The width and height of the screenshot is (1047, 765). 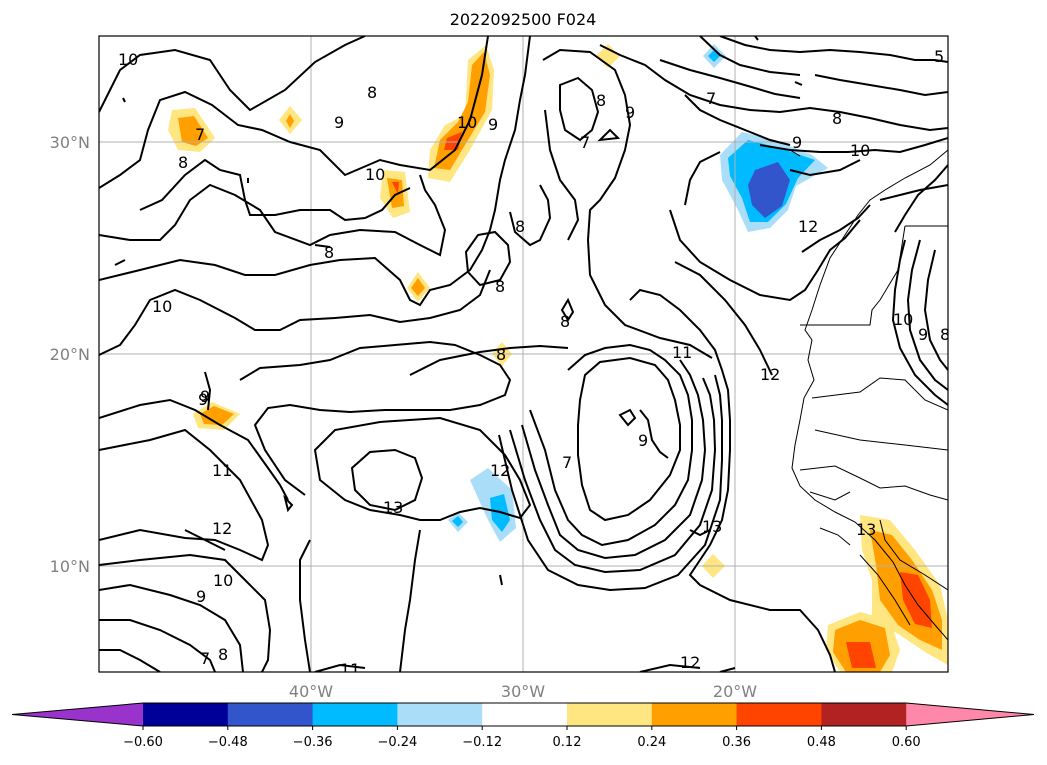 What do you see at coordinates (397, 742) in the screenshot?
I see `colorbar-tick-label: −0.24` at bounding box center [397, 742].